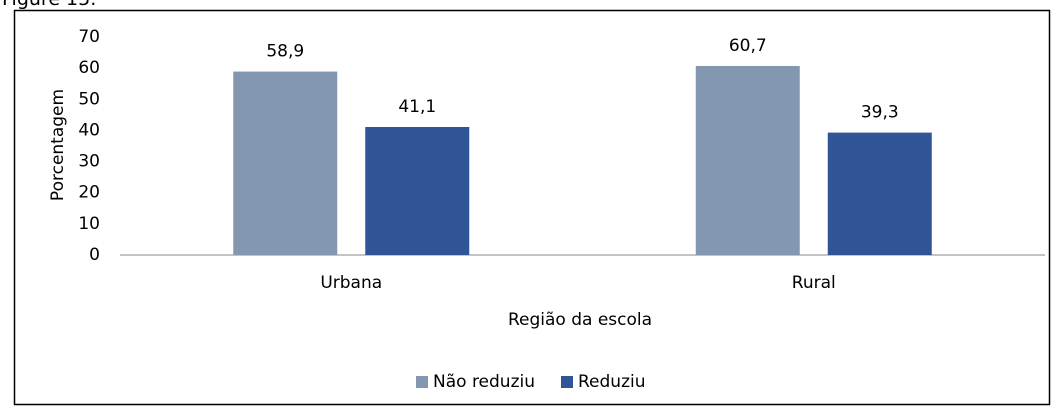 The height and width of the screenshot is (409, 1058). I want to click on value-label: 39,3, so click(880, 113).